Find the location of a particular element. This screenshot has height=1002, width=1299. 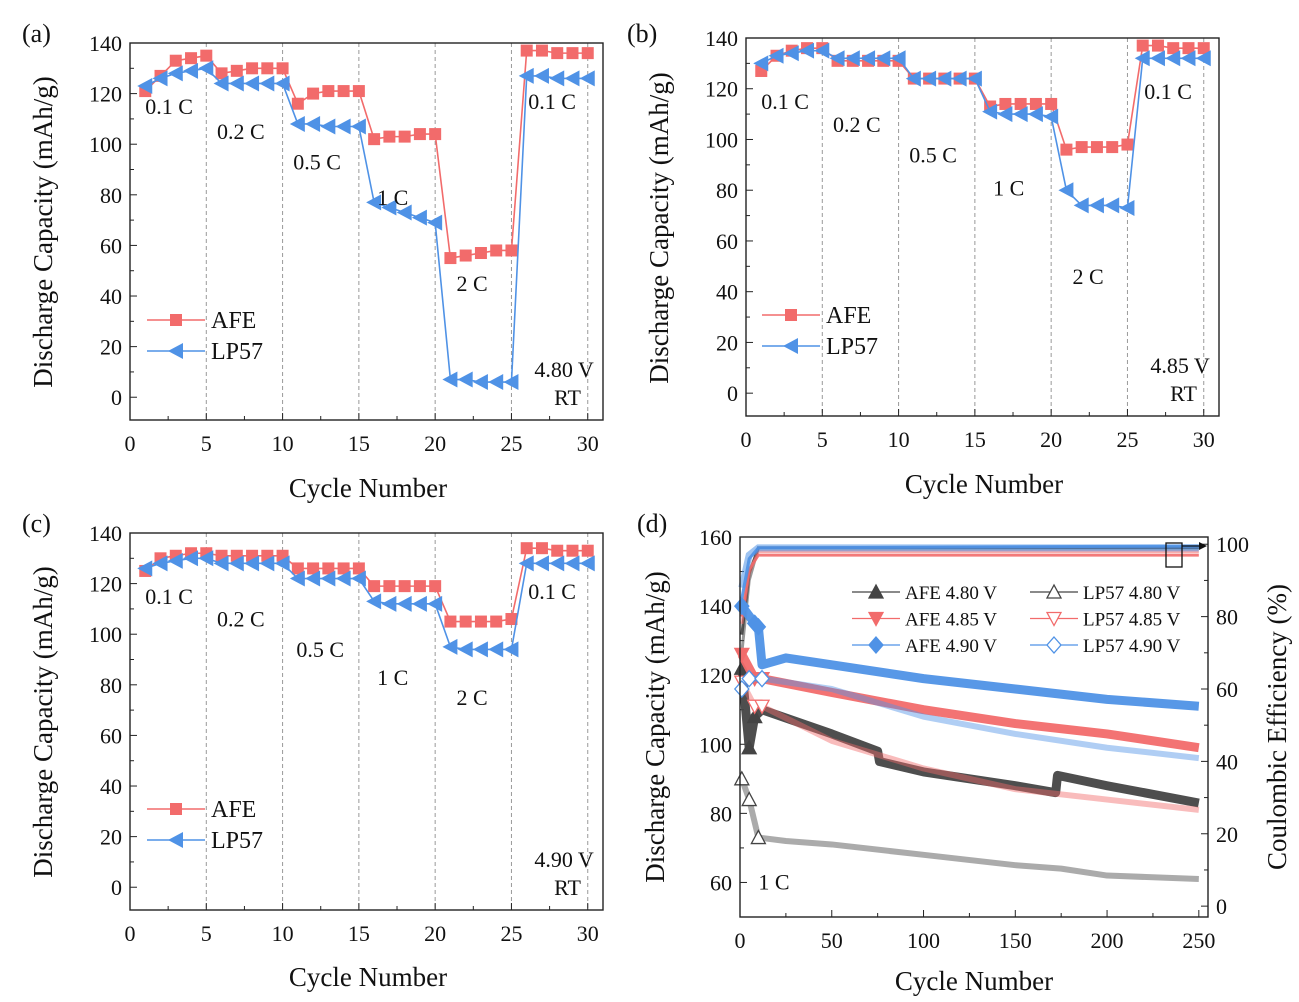

panel-d is located at coordinates (971, 727).